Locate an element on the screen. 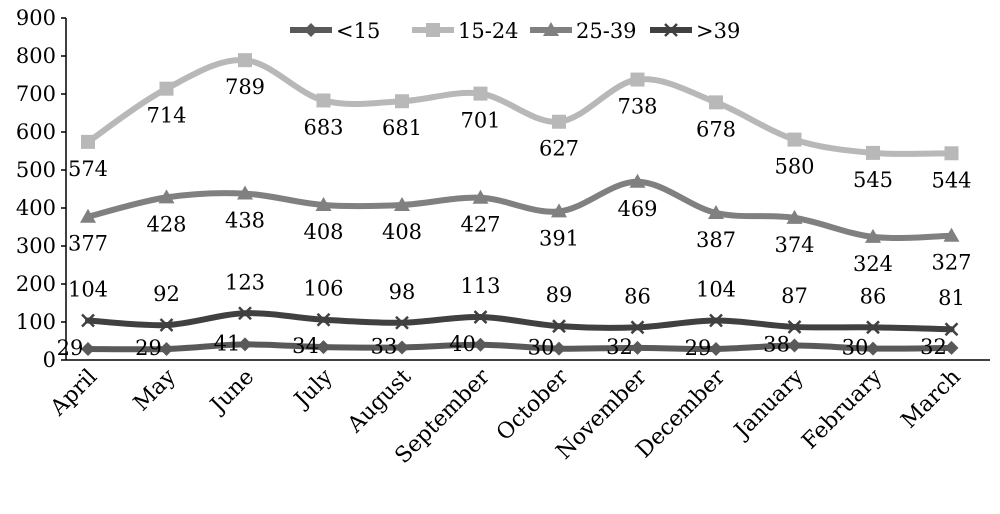  x-tick-label: February is located at coordinates (842, 409).